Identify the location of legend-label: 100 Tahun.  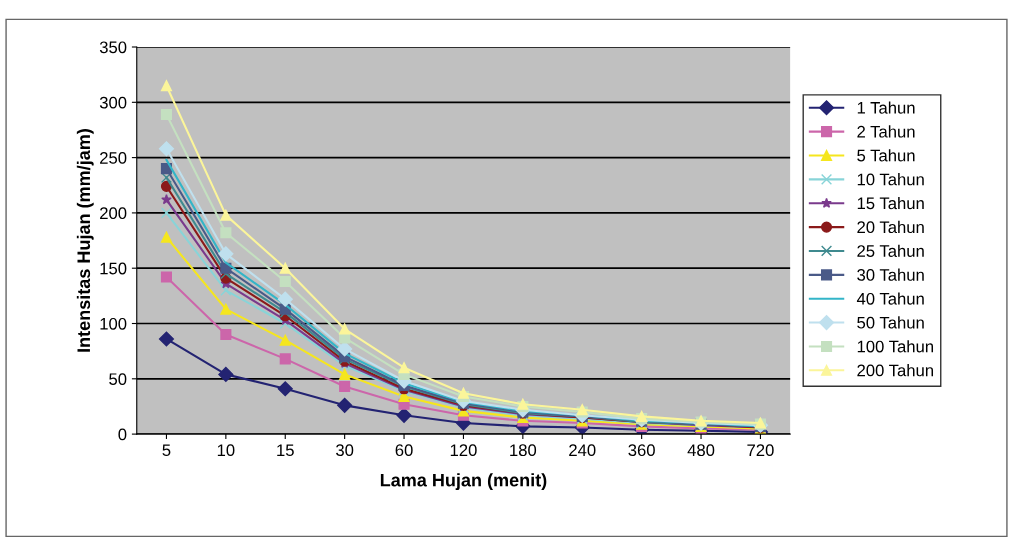
(895, 346).